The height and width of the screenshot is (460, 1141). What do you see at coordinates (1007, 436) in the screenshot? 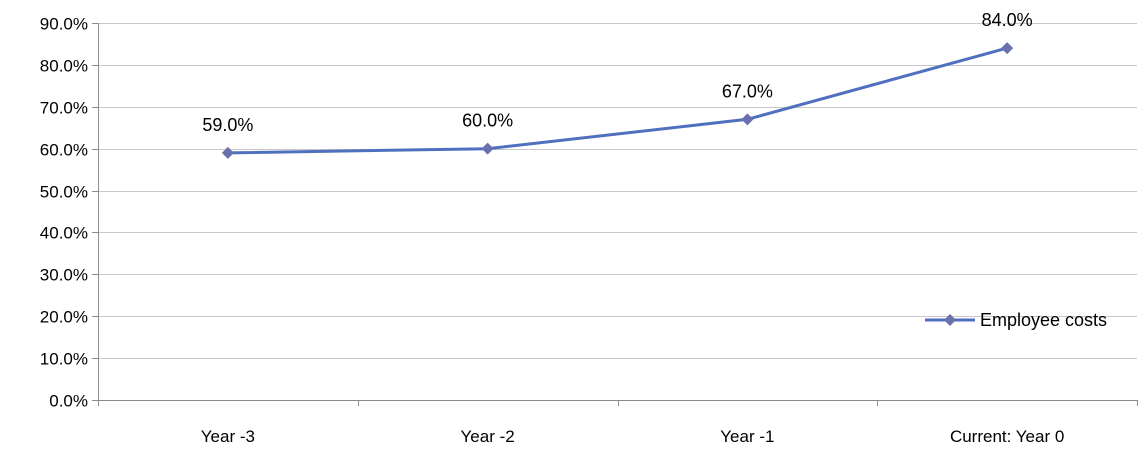
I see `x-tick-label: Current: Year 0` at bounding box center [1007, 436].